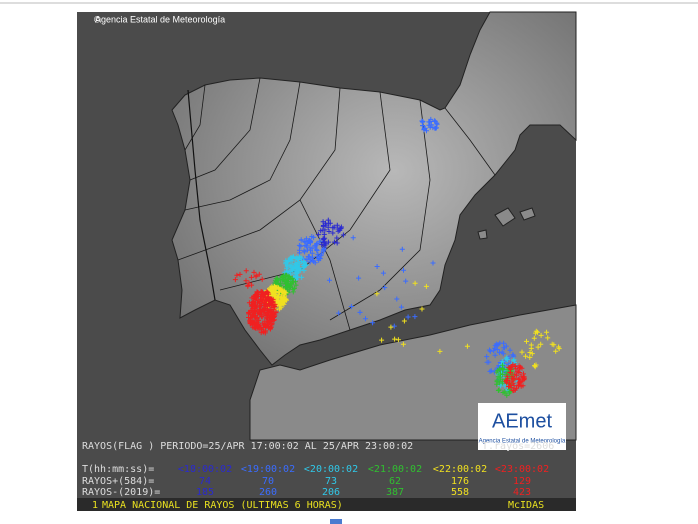 The width and height of the screenshot is (698, 524). Describe the element at coordinates (460, 492) in the screenshot. I see `negative-count: 558` at that location.